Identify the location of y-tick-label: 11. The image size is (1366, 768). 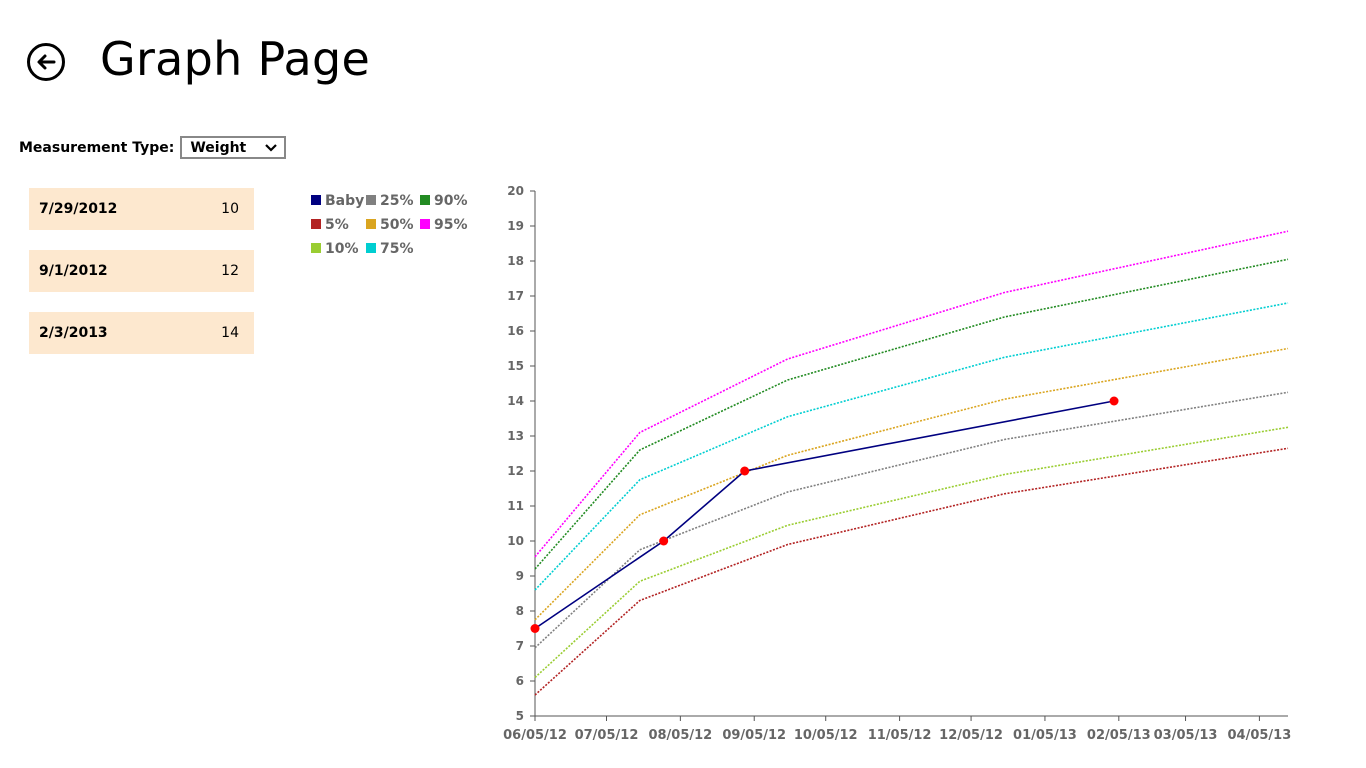
(515, 506).